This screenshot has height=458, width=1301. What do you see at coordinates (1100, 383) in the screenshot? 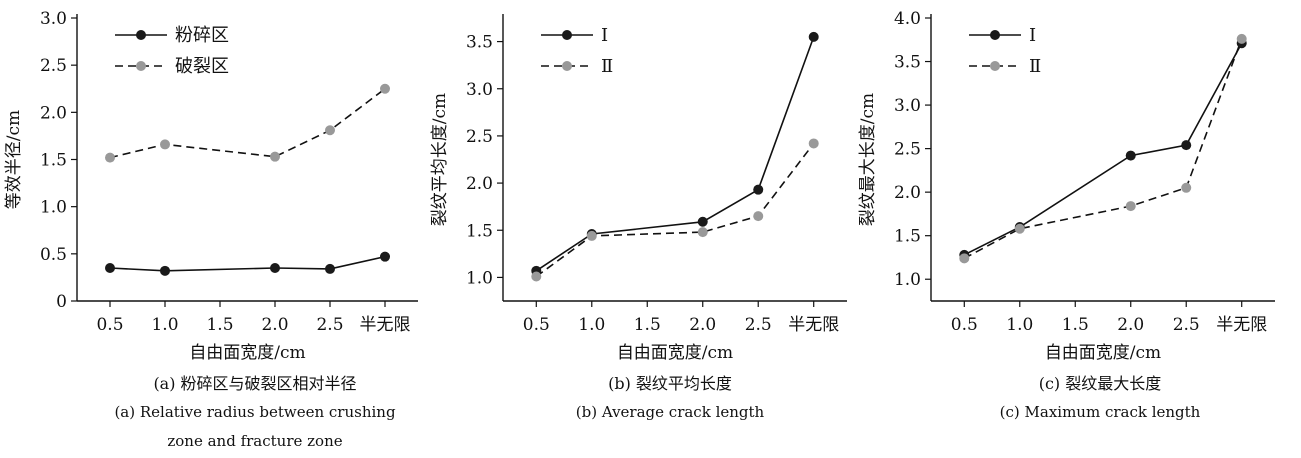
I see `caption-c-zh: (c) 裂纹最大长度` at bounding box center [1100, 383].